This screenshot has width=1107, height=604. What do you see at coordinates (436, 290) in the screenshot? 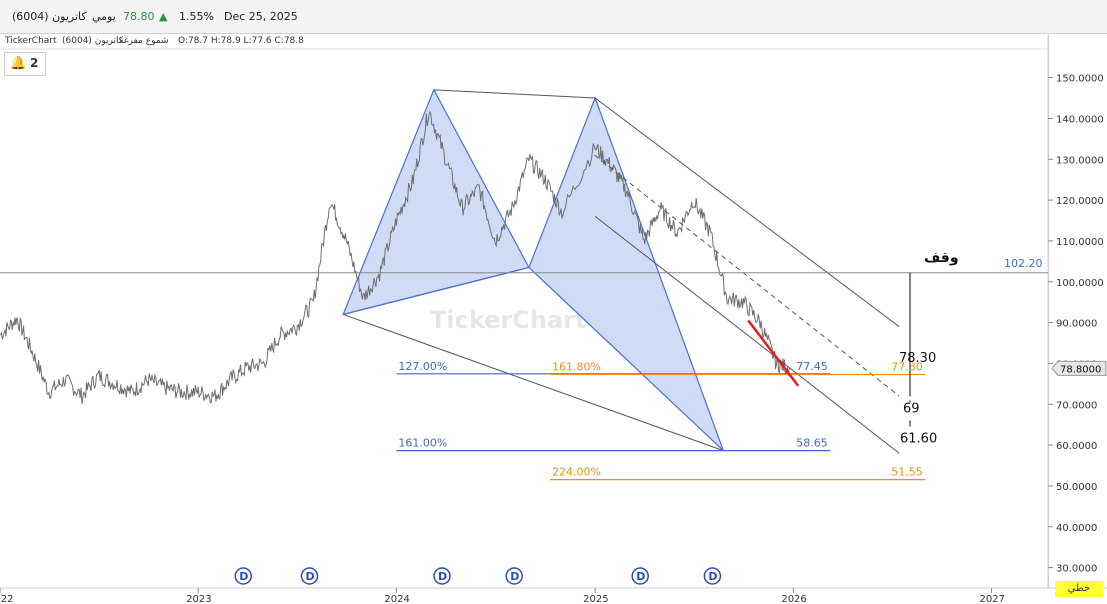
I see `pattern-leg-xb` at bounding box center [436, 290].